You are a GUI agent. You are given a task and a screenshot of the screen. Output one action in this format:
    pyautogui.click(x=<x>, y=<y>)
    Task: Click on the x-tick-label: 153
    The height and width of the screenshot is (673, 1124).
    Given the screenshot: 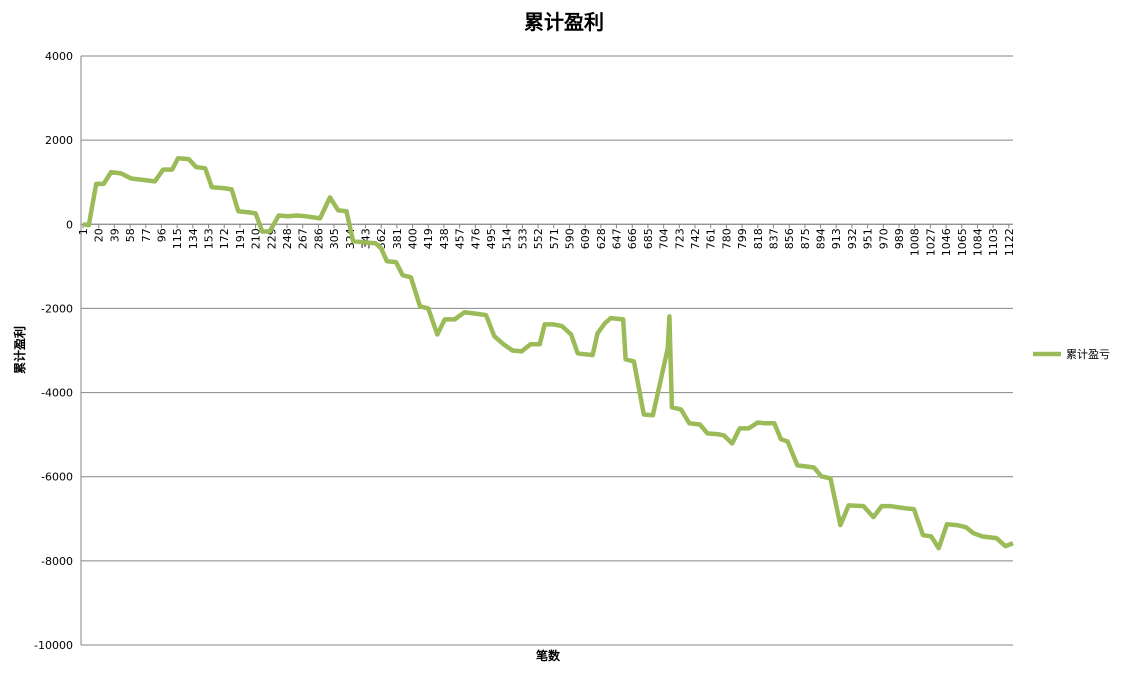 What is the action you would take?
    pyautogui.click(x=209, y=238)
    